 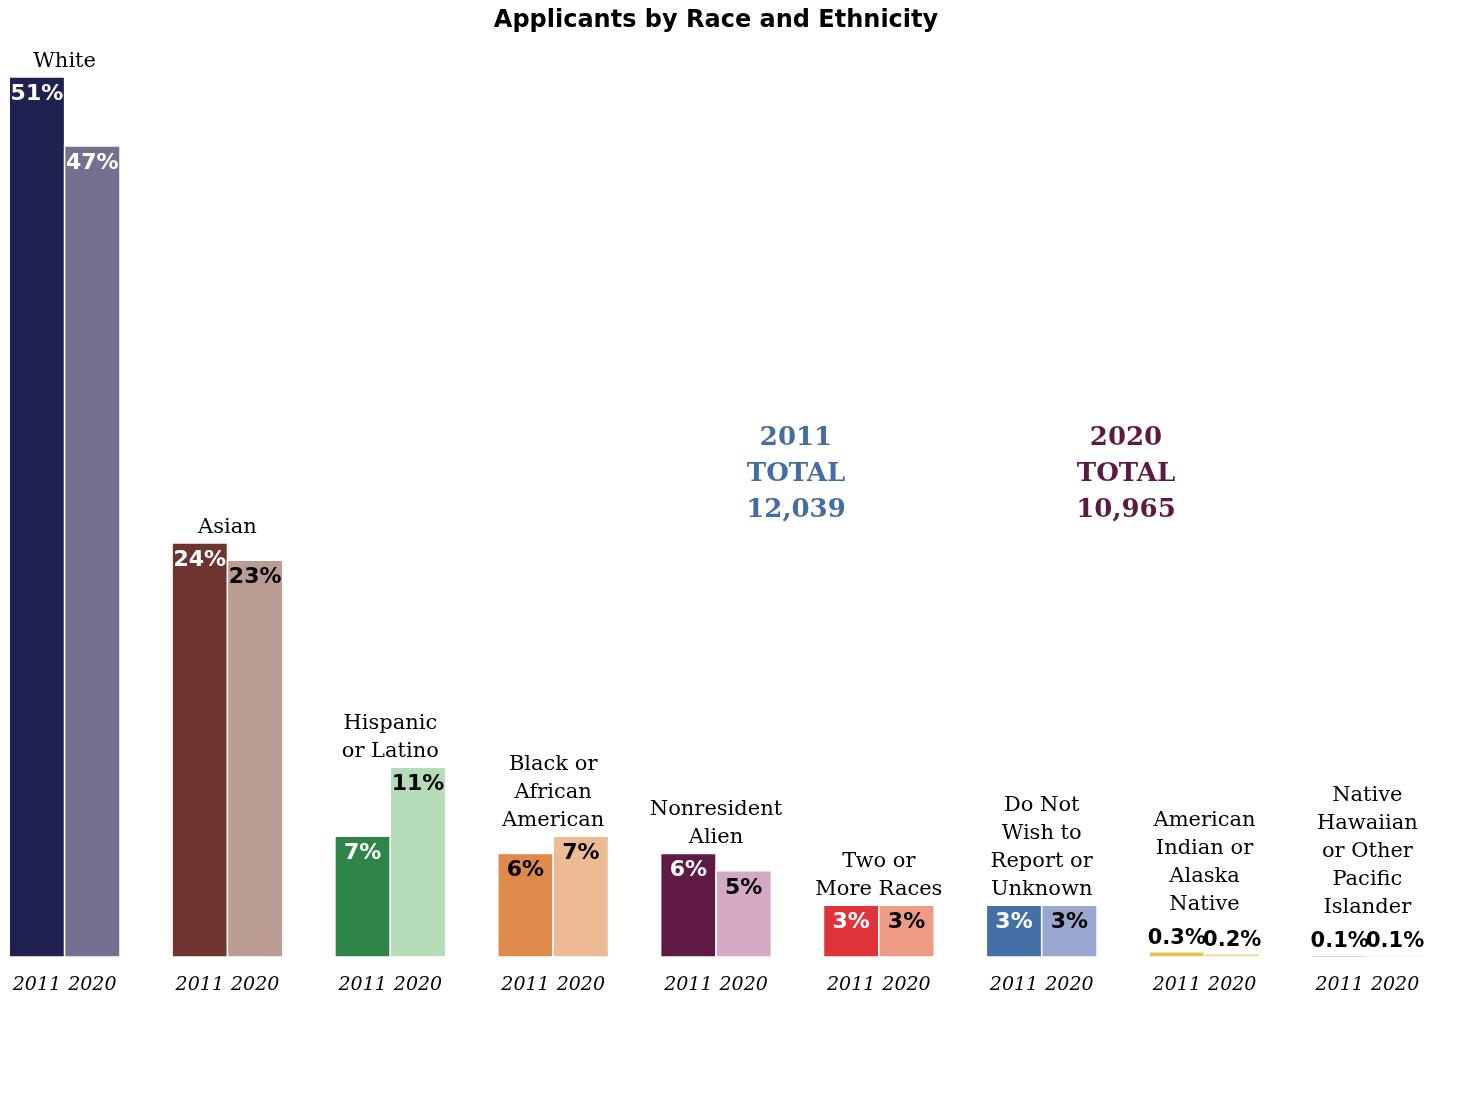 I want to click on x-tick-label: Do Not Wish to Report or Unknown, so click(x=1042, y=846).